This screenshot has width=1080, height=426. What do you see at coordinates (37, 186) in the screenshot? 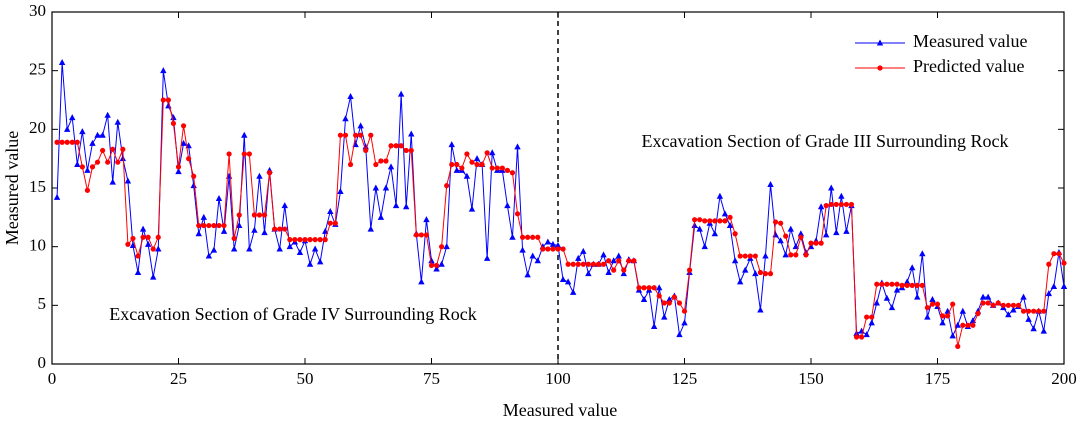
I see `y-tick-label: 15` at bounding box center [37, 186].